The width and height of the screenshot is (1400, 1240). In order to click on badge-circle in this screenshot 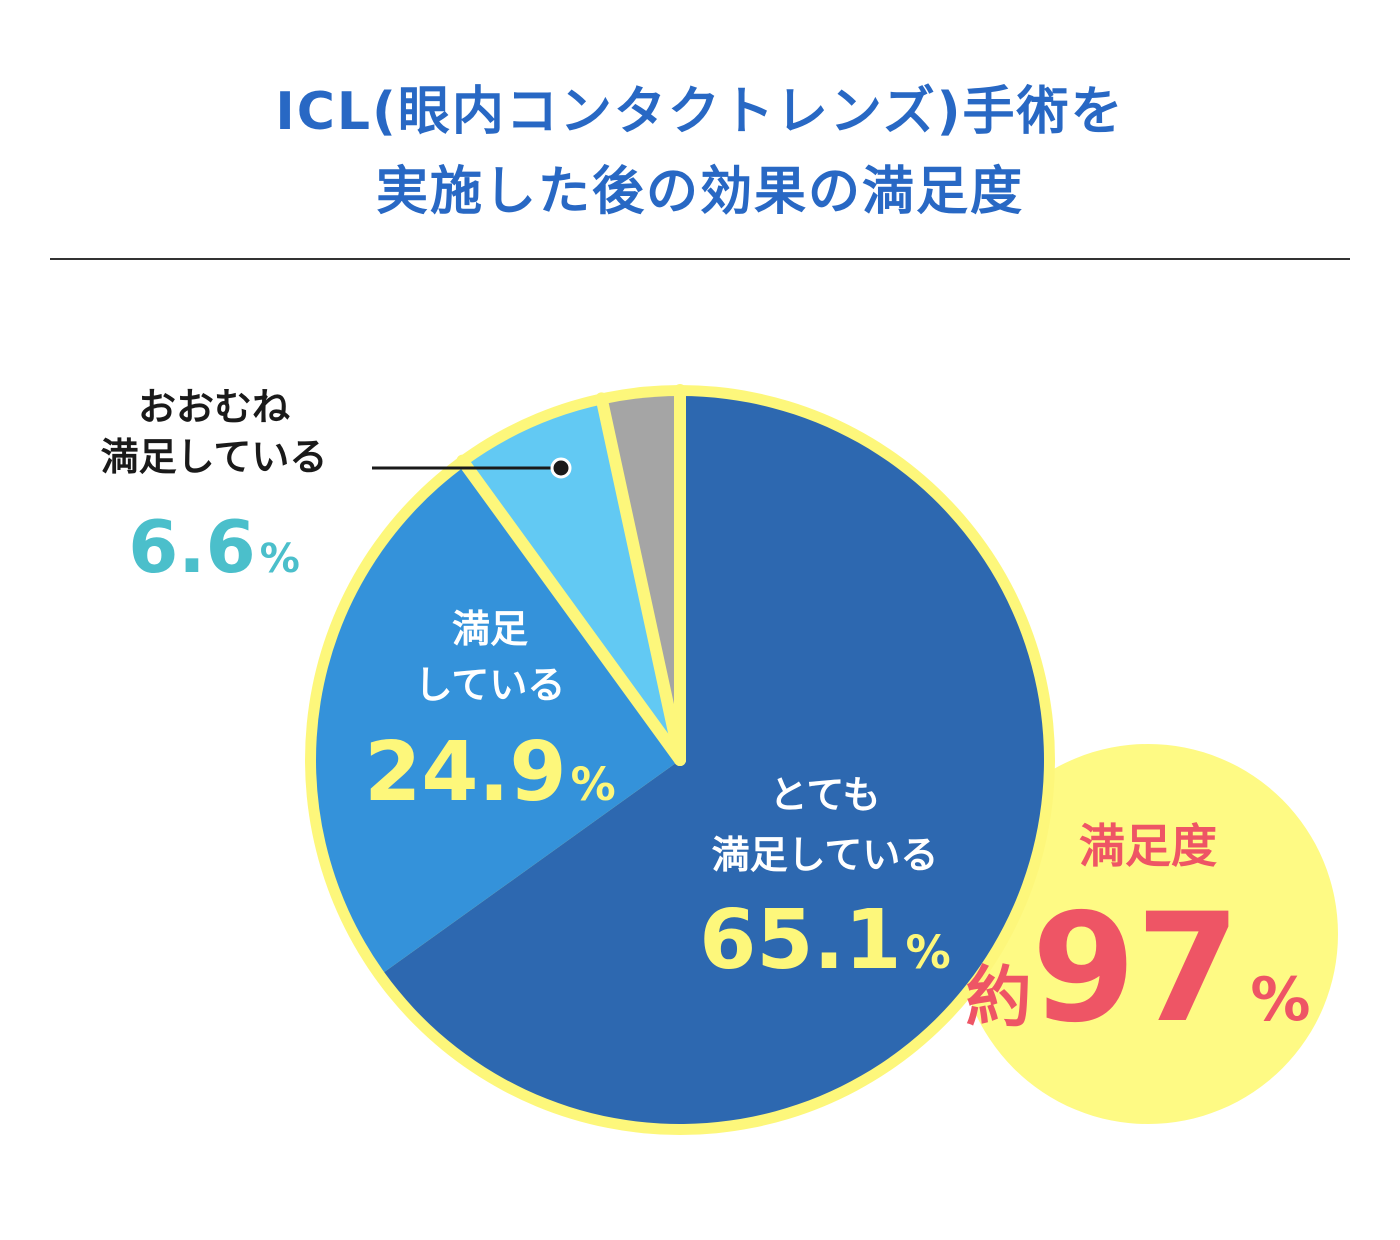, I will do `click(1148, 934)`.